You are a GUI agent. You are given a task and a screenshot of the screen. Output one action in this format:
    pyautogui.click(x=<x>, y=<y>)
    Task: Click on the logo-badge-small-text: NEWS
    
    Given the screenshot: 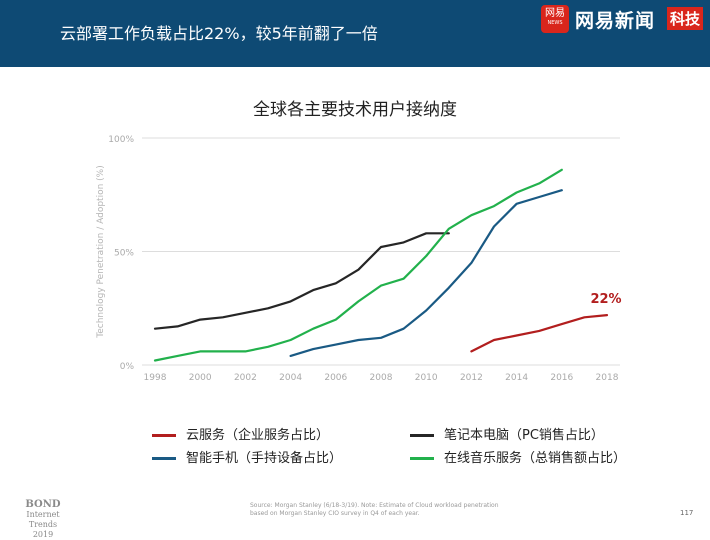 What is the action you would take?
    pyautogui.click(x=555, y=23)
    